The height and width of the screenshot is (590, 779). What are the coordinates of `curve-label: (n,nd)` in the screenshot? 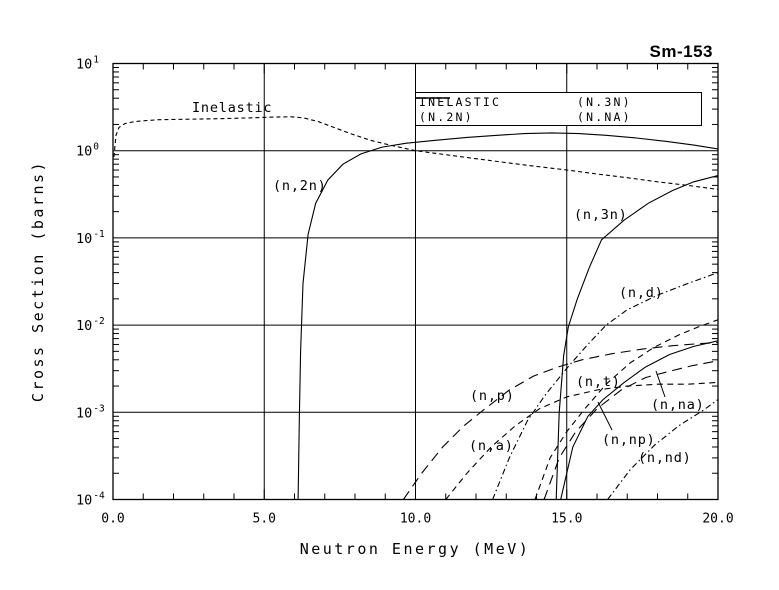 It's located at (665, 458).